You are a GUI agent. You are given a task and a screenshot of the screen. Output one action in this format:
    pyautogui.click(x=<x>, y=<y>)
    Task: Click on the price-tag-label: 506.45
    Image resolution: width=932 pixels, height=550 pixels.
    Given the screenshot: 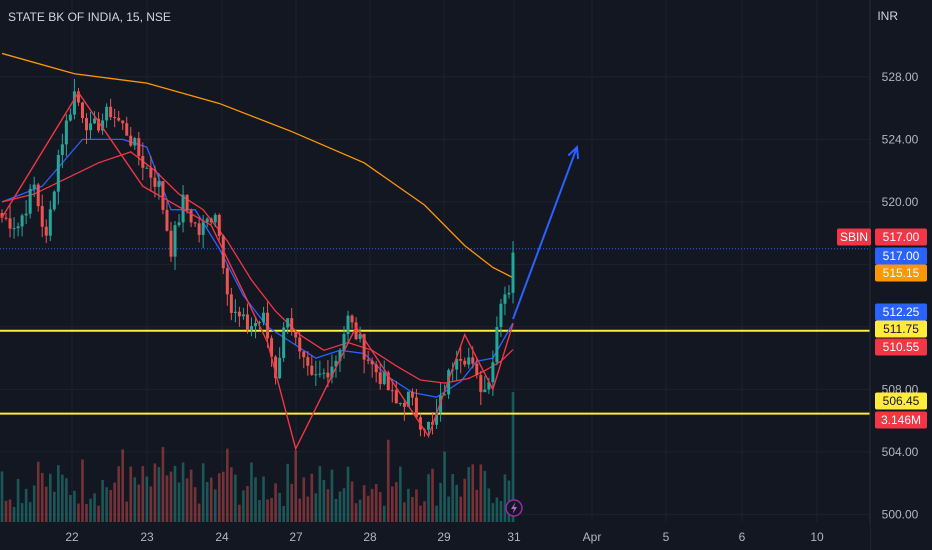 What is the action you would take?
    pyautogui.click(x=901, y=401)
    